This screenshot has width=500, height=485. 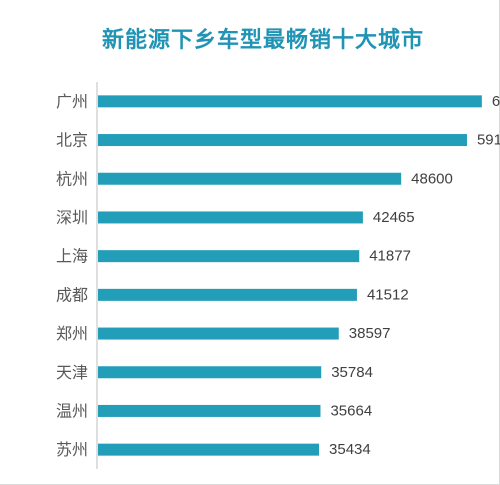 What do you see at coordinates (72, 449) in the screenshot?
I see `category-label-9: 苏州` at bounding box center [72, 449].